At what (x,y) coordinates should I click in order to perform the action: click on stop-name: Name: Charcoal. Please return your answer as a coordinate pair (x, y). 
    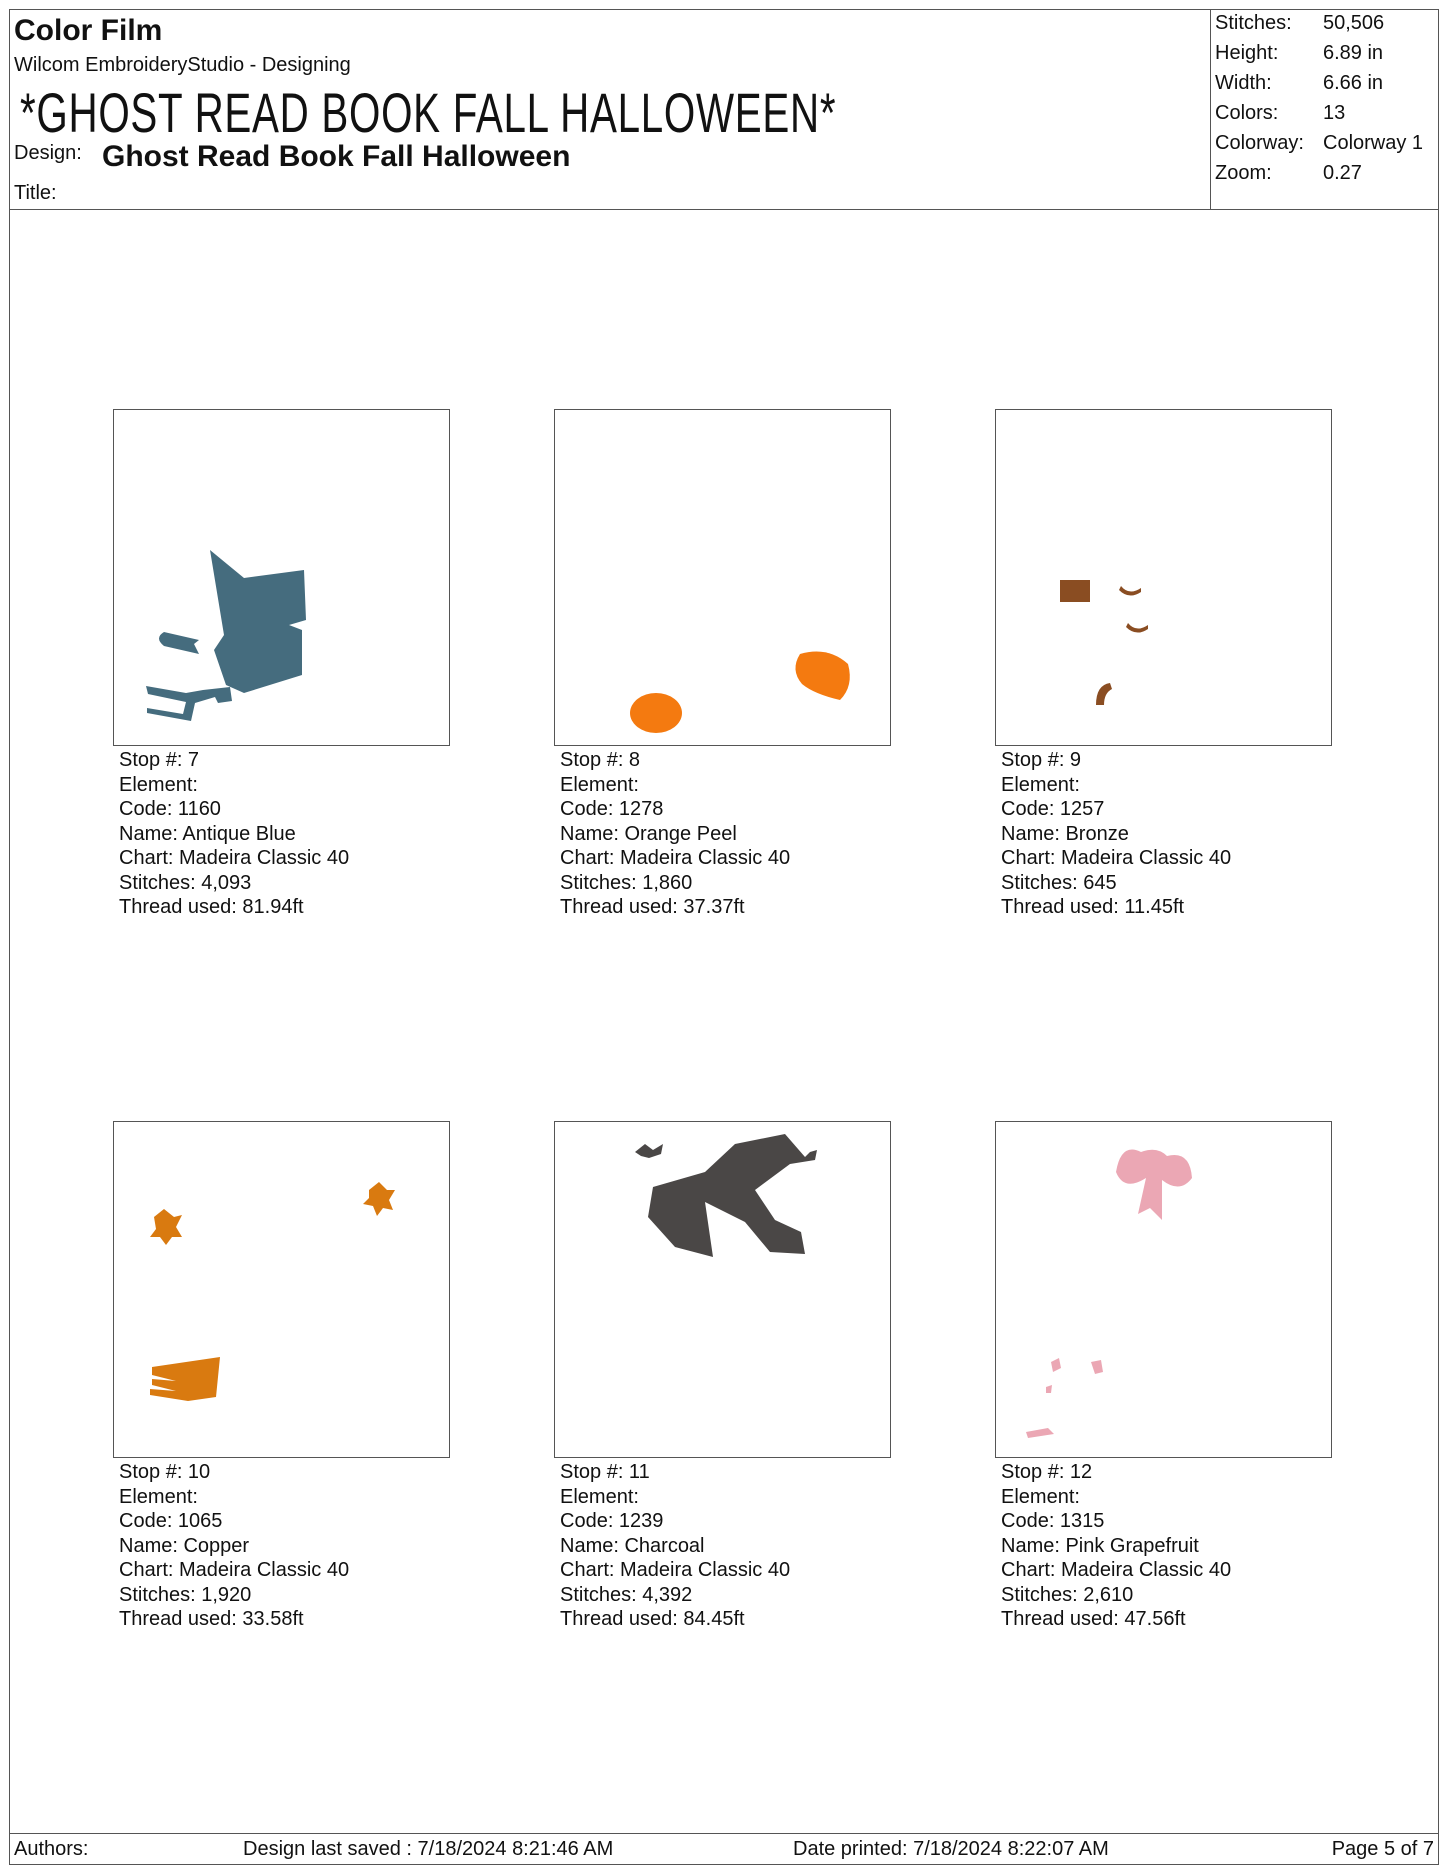
    Looking at the image, I should click on (632, 1545).